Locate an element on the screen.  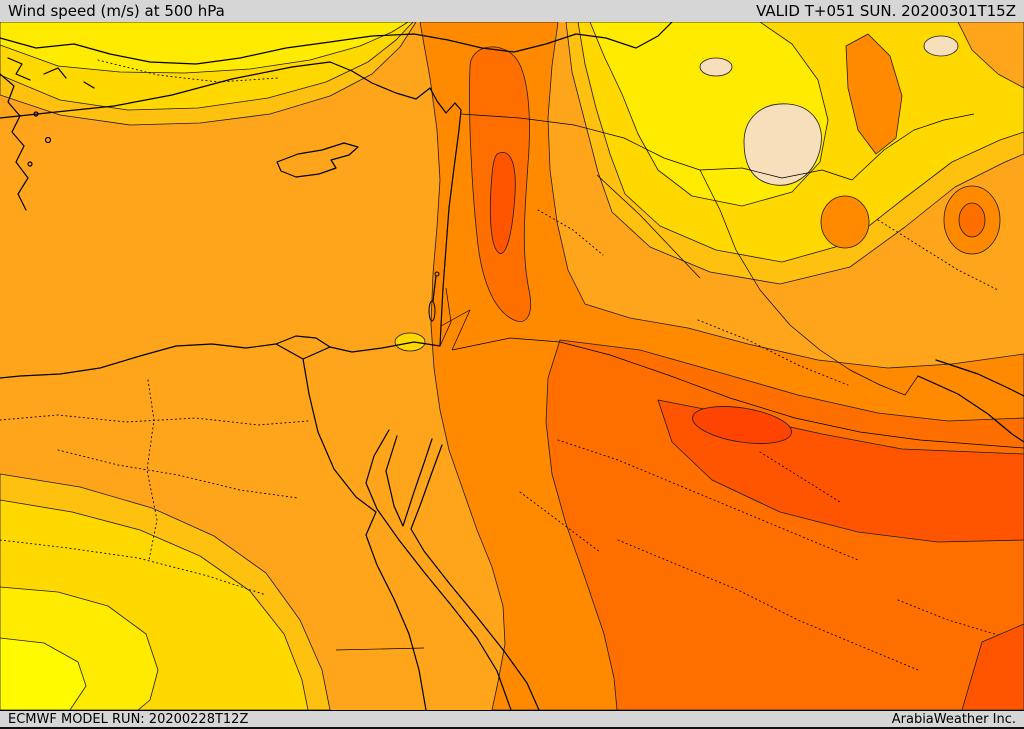
border-egypt-sudan is located at coordinates (380, 649).